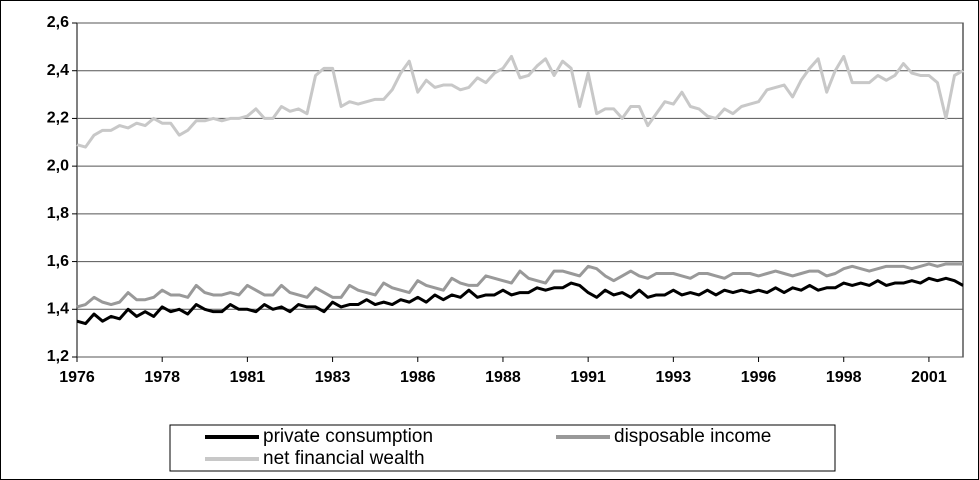 The height and width of the screenshot is (480, 979). What do you see at coordinates (58, 213) in the screenshot?
I see `y-tick-label: 1,8` at bounding box center [58, 213].